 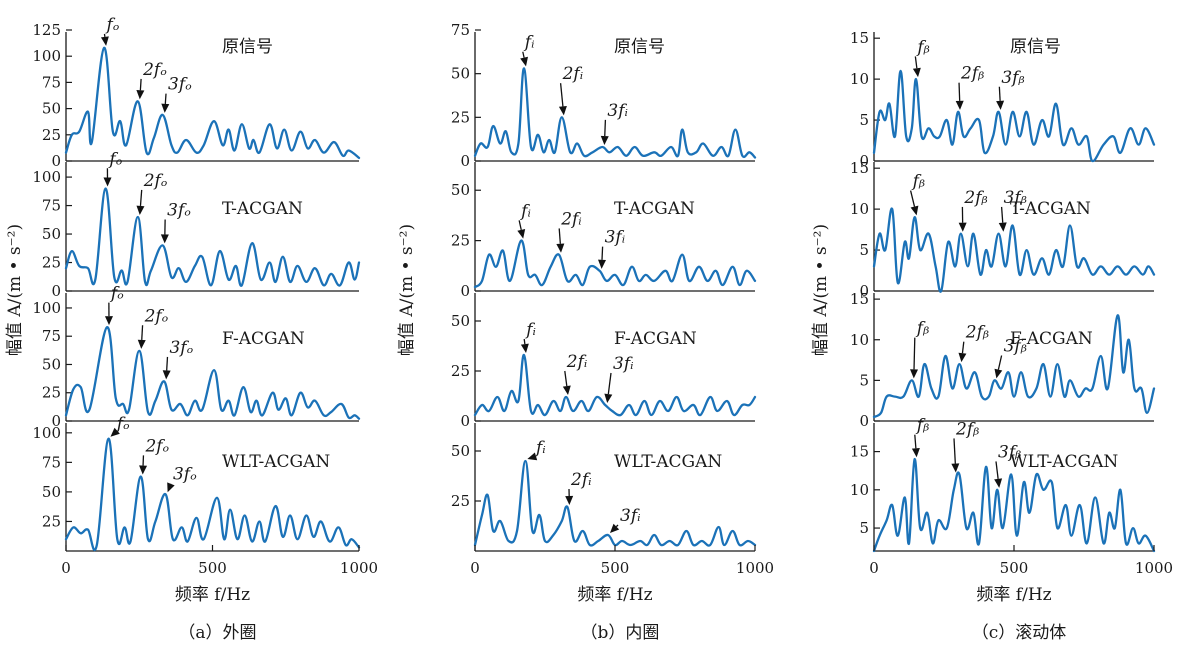 I want to click on annotation-label: fᵢ, so click(x=540, y=448).